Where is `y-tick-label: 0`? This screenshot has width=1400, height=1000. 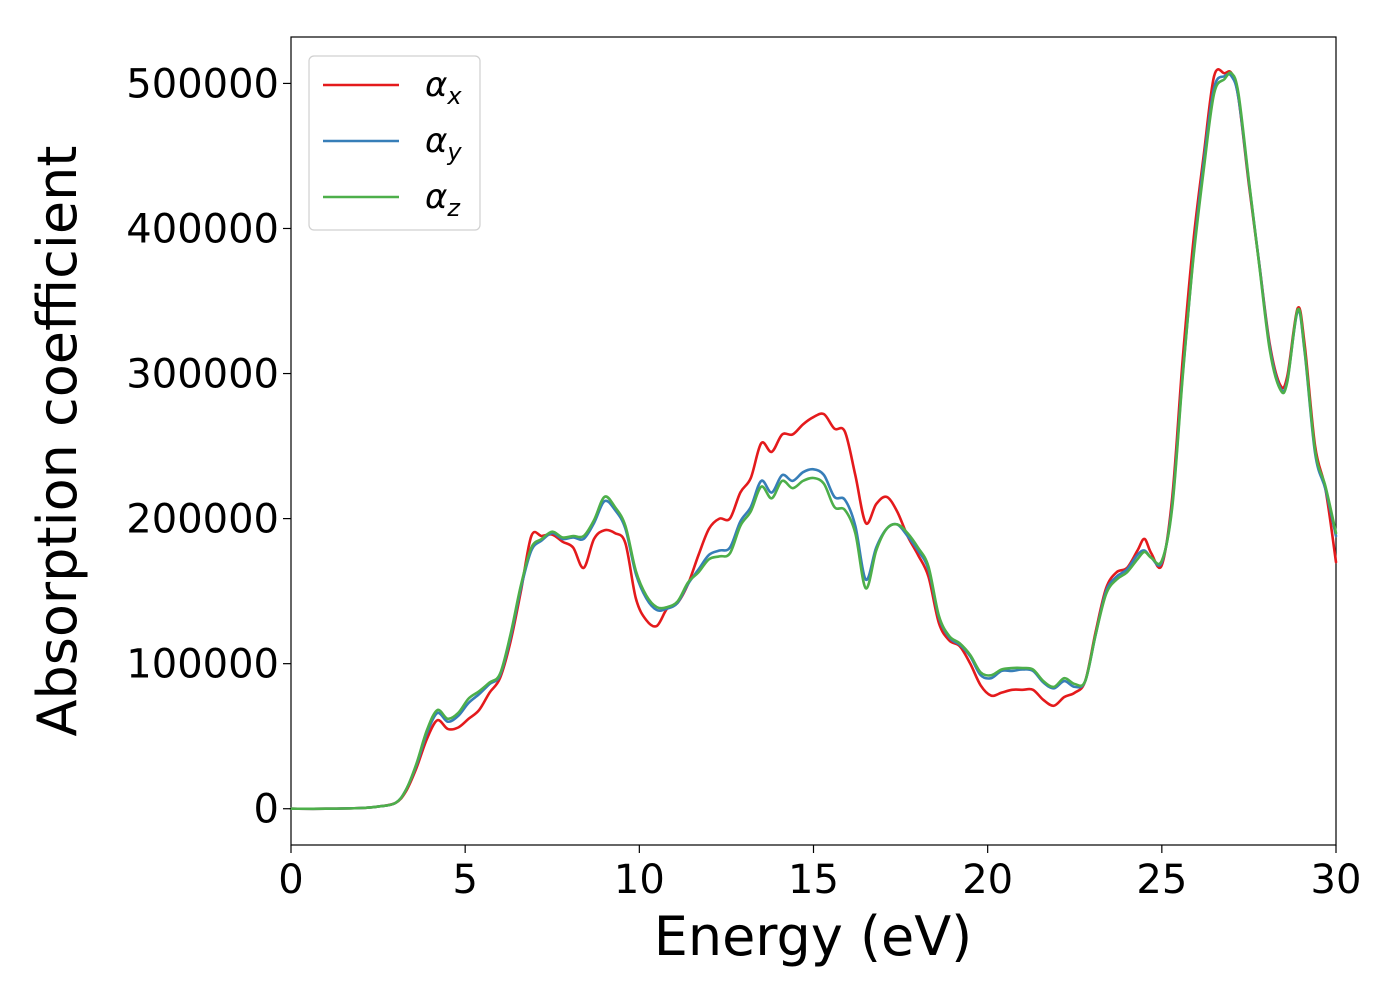 y-tick-label: 0 is located at coordinates (266, 810).